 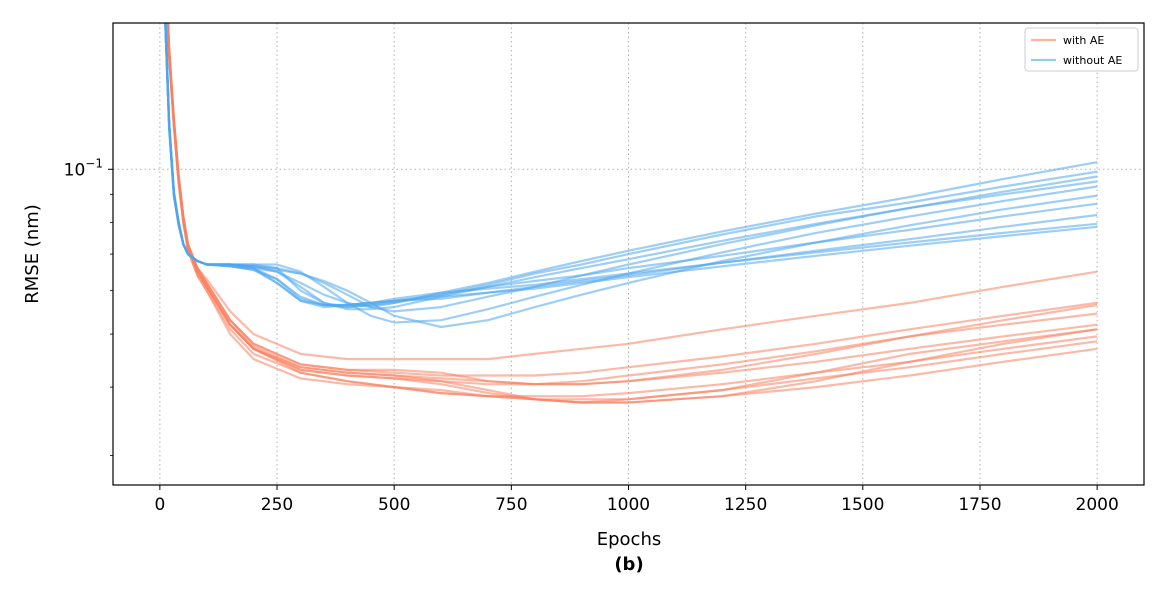 I want to click on legend-label: without AE, so click(x=1092, y=60).